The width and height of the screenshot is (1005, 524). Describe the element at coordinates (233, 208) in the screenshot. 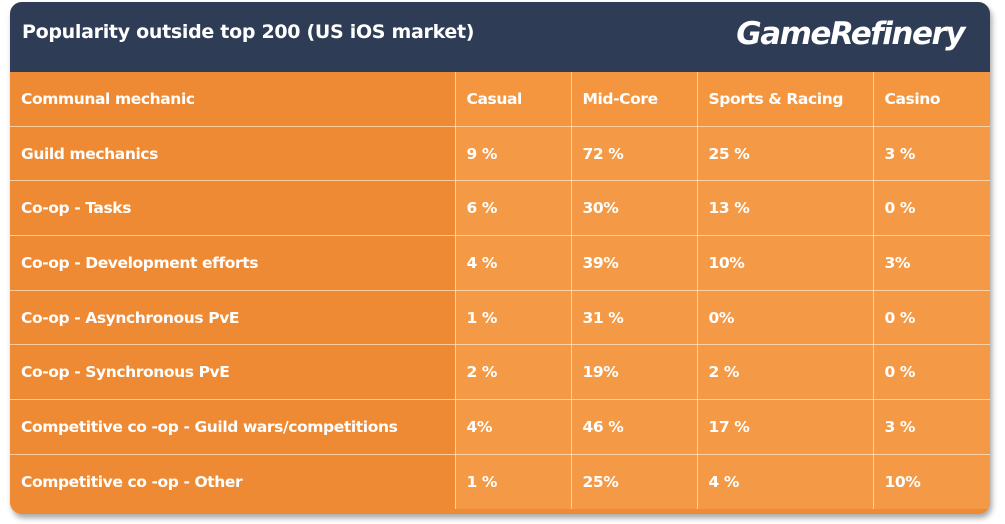

I see `row-label: Co-op - Tasks` at that location.